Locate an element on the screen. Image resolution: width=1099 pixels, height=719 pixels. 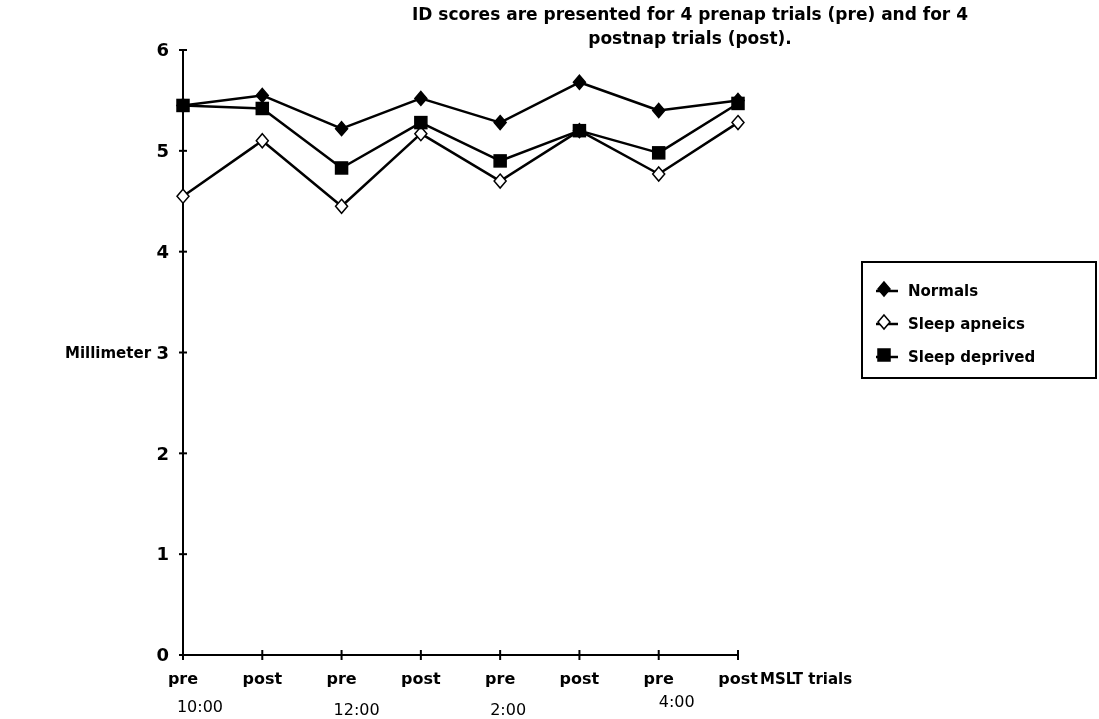
y-tick-label: 6 is located at coordinates (162, 50).